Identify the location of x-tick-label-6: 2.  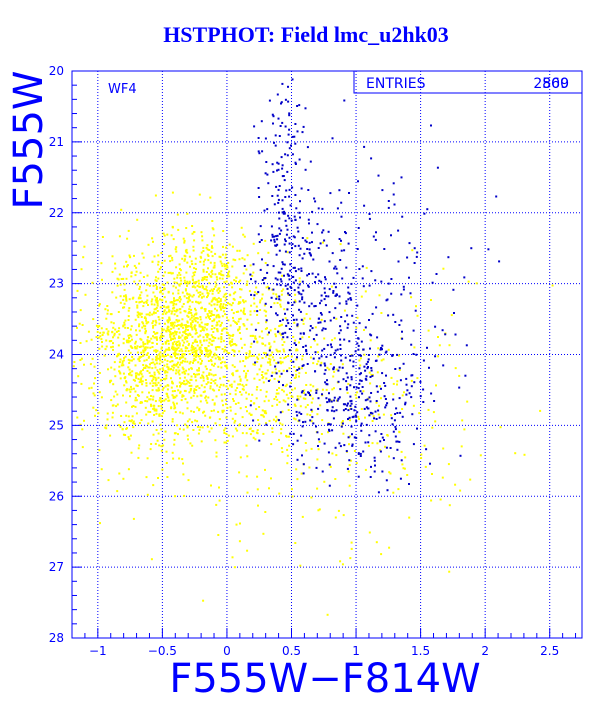
(485, 651).